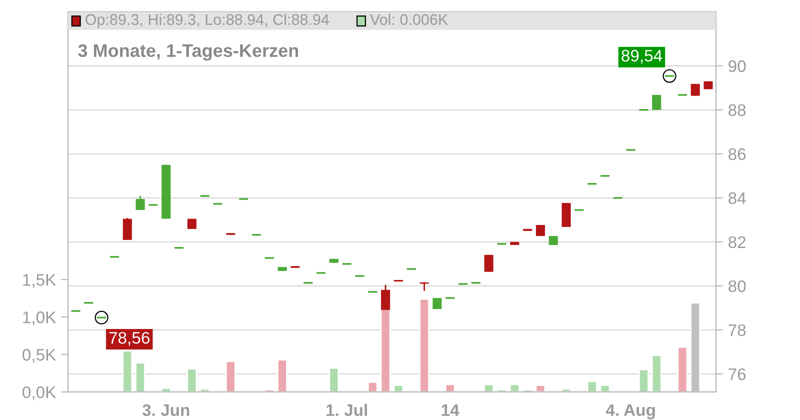 This screenshot has height=420, width=800. I want to click on y-tick-label: 84, so click(737, 198).